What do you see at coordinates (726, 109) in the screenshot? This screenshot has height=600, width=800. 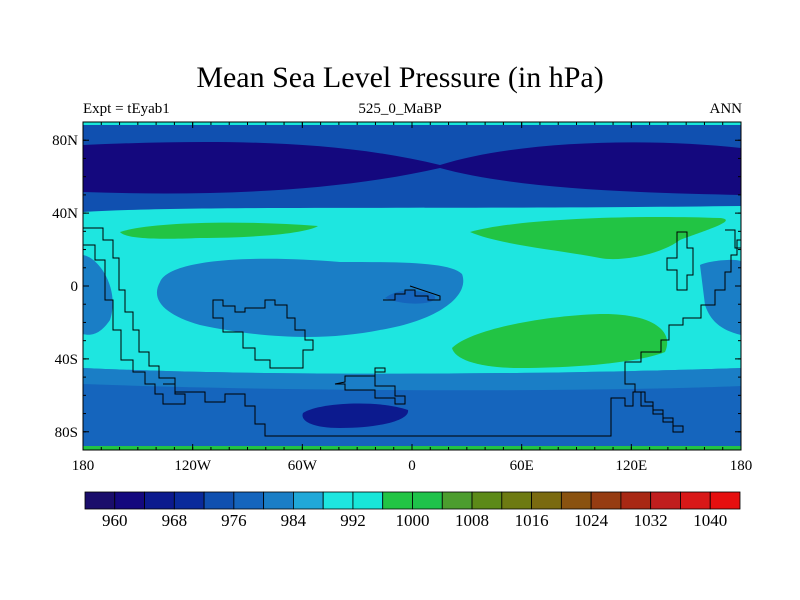 I see `season-label: ANN` at bounding box center [726, 109].